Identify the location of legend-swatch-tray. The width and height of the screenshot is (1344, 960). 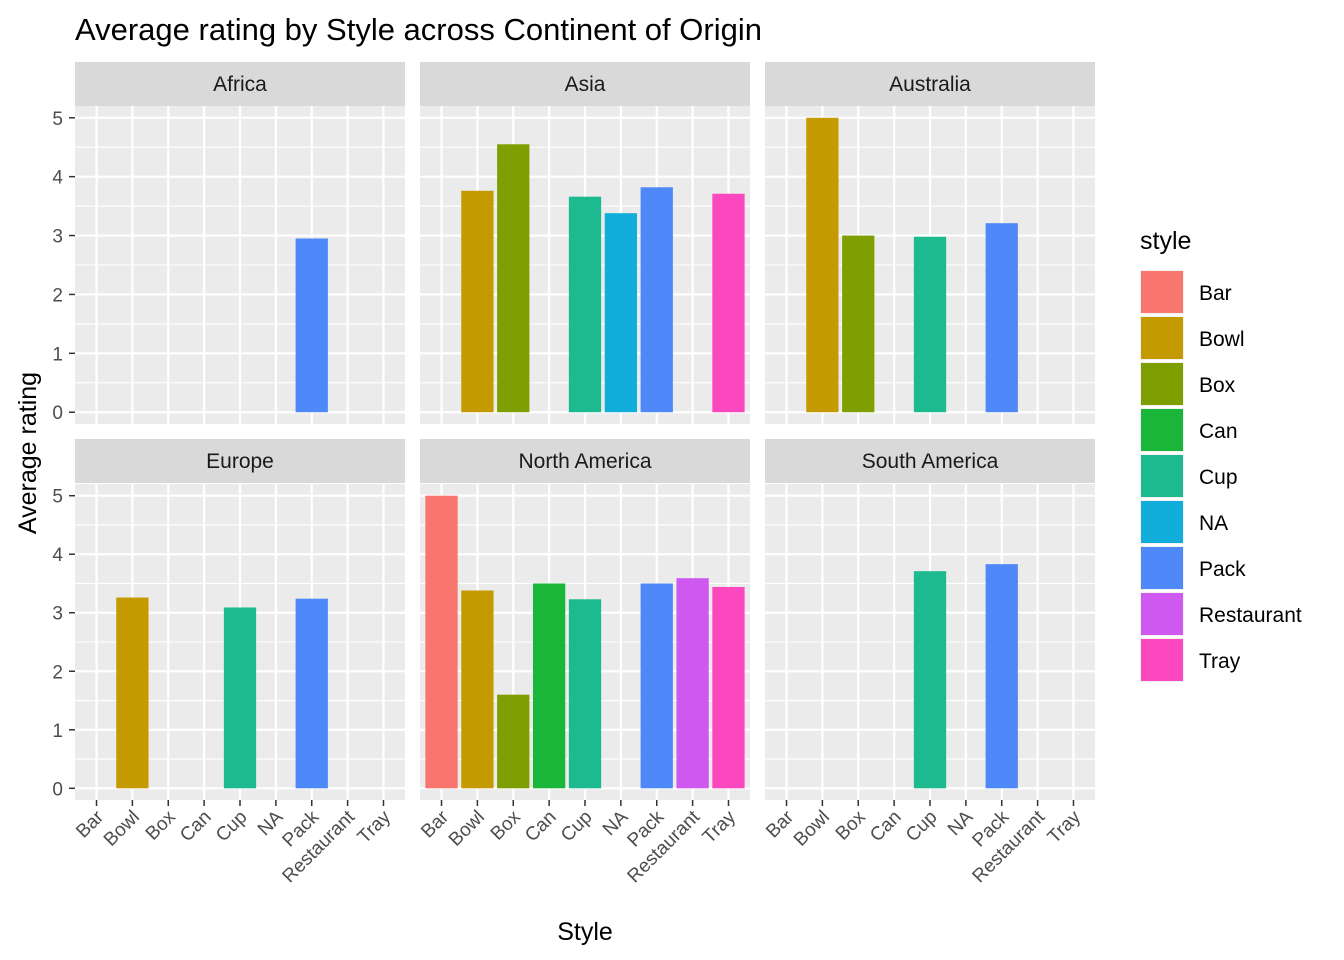
(1162, 660).